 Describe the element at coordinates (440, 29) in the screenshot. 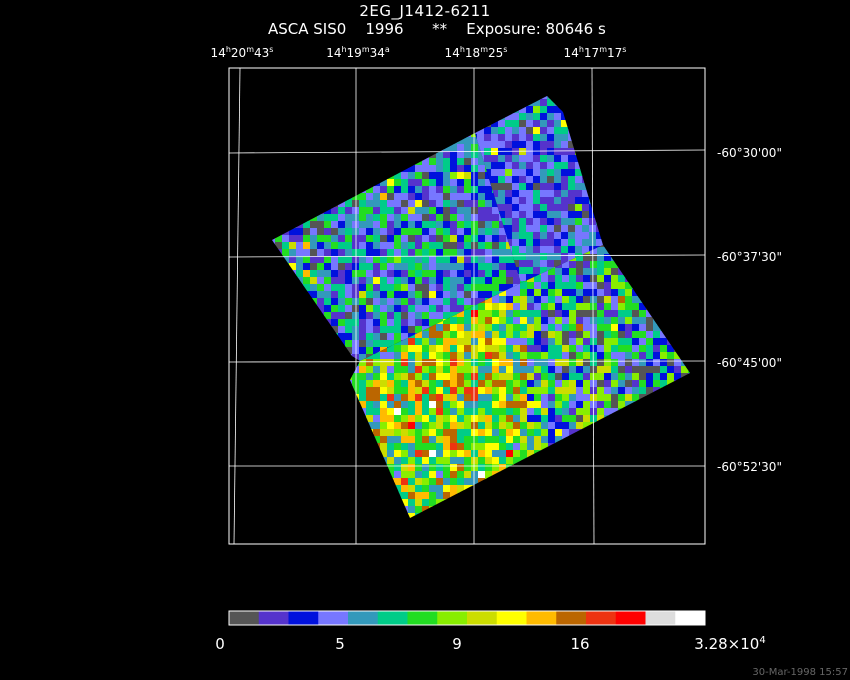

I see `flag-label: **` at that location.